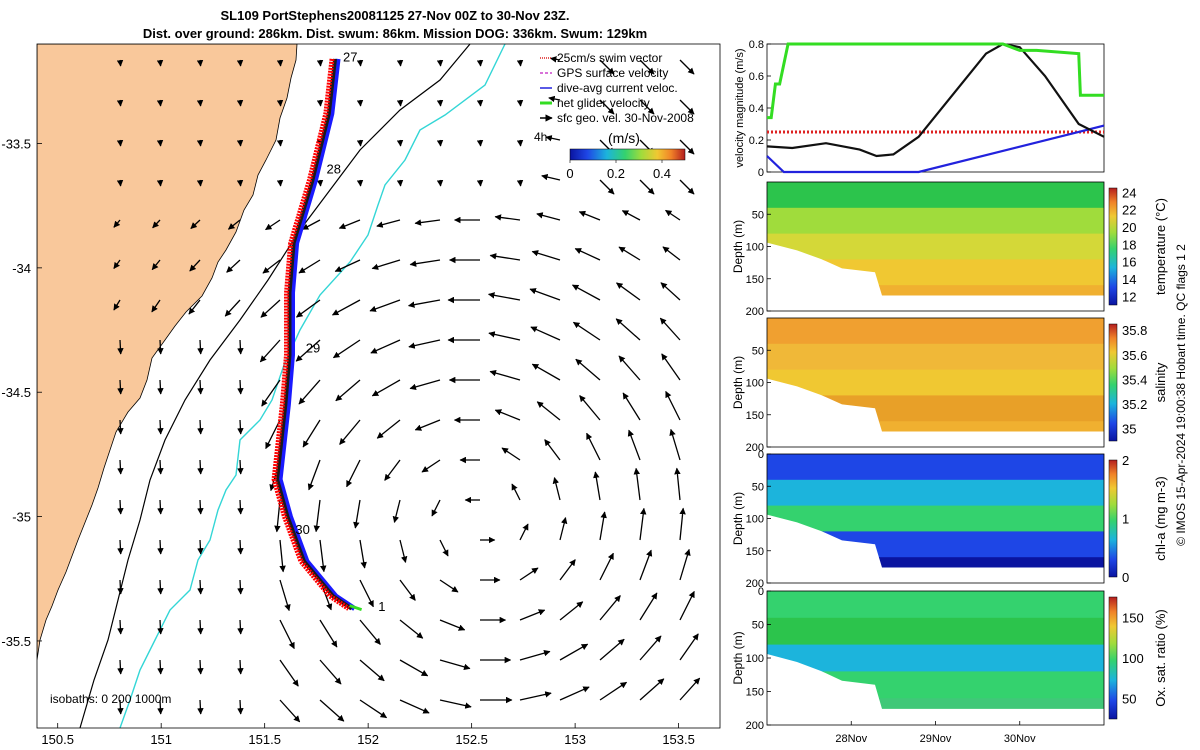 The image size is (1200, 750). Describe the element at coordinates (1020, 739) in the screenshot. I see `section-xtick-label: 30Nov` at that location.